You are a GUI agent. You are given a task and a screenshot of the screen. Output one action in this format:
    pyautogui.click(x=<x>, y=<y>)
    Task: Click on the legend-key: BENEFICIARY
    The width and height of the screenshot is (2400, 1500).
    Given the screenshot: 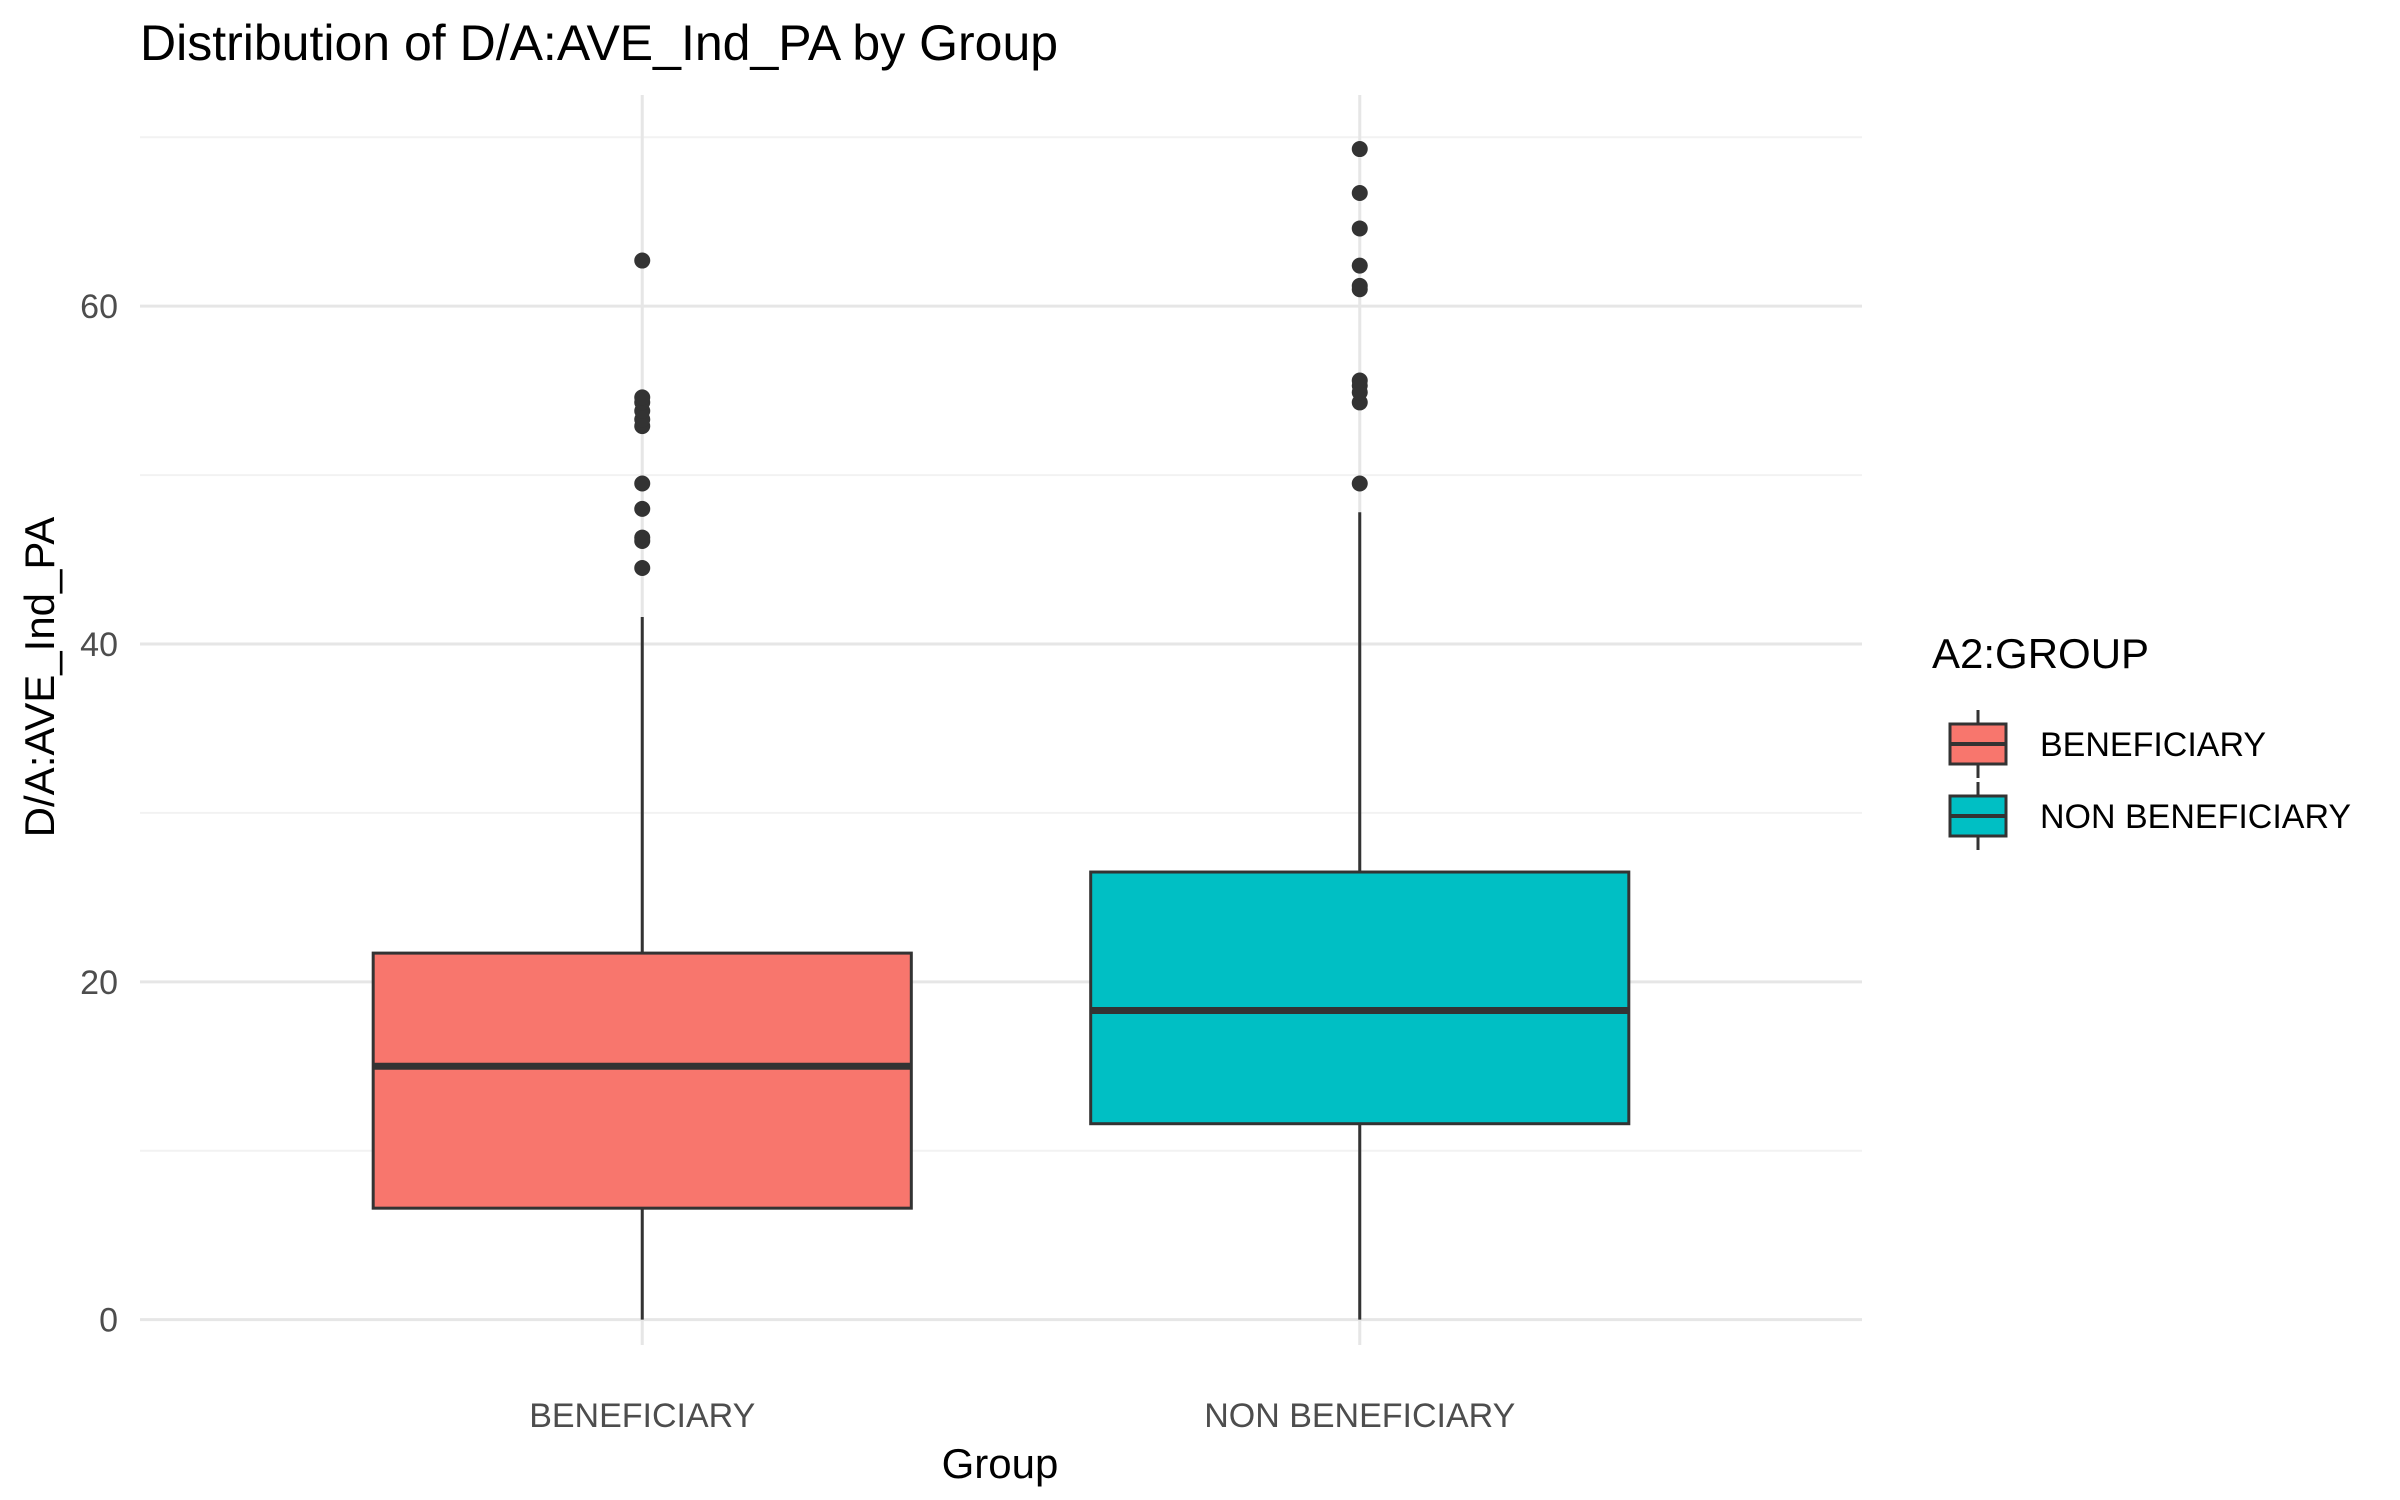 What is the action you would take?
    pyautogui.click(x=2107, y=744)
    